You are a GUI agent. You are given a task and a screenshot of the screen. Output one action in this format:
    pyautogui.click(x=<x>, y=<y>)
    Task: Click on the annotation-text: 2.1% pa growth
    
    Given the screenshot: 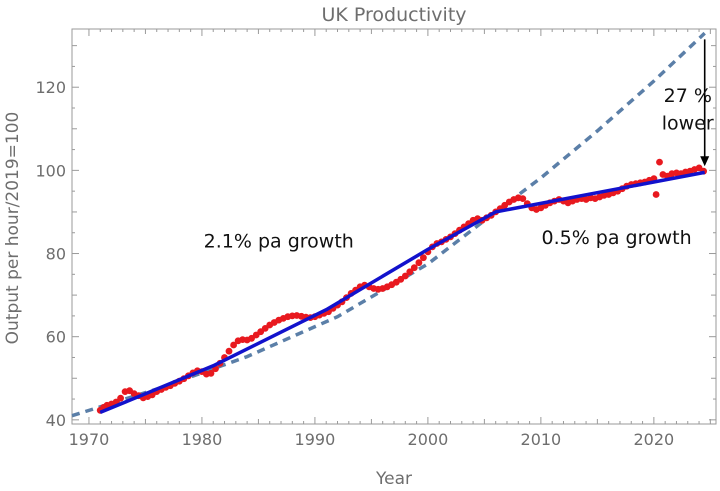 What is the action you would take?
    pyautogui.click(x=279, y=241)
    